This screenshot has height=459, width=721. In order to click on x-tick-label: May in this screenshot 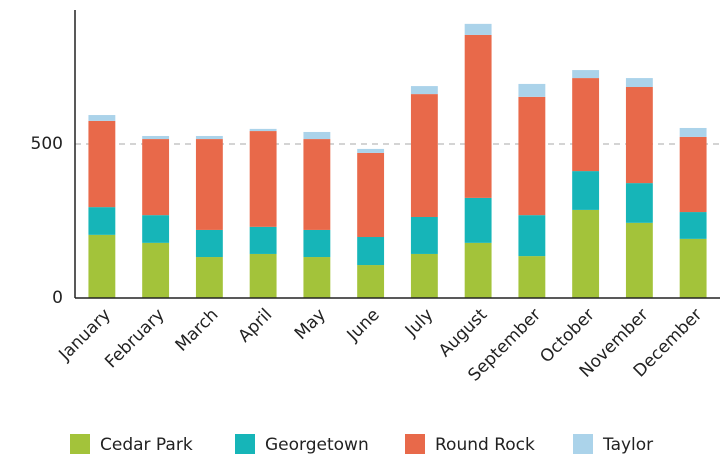, I will do `click(310, 324)`.